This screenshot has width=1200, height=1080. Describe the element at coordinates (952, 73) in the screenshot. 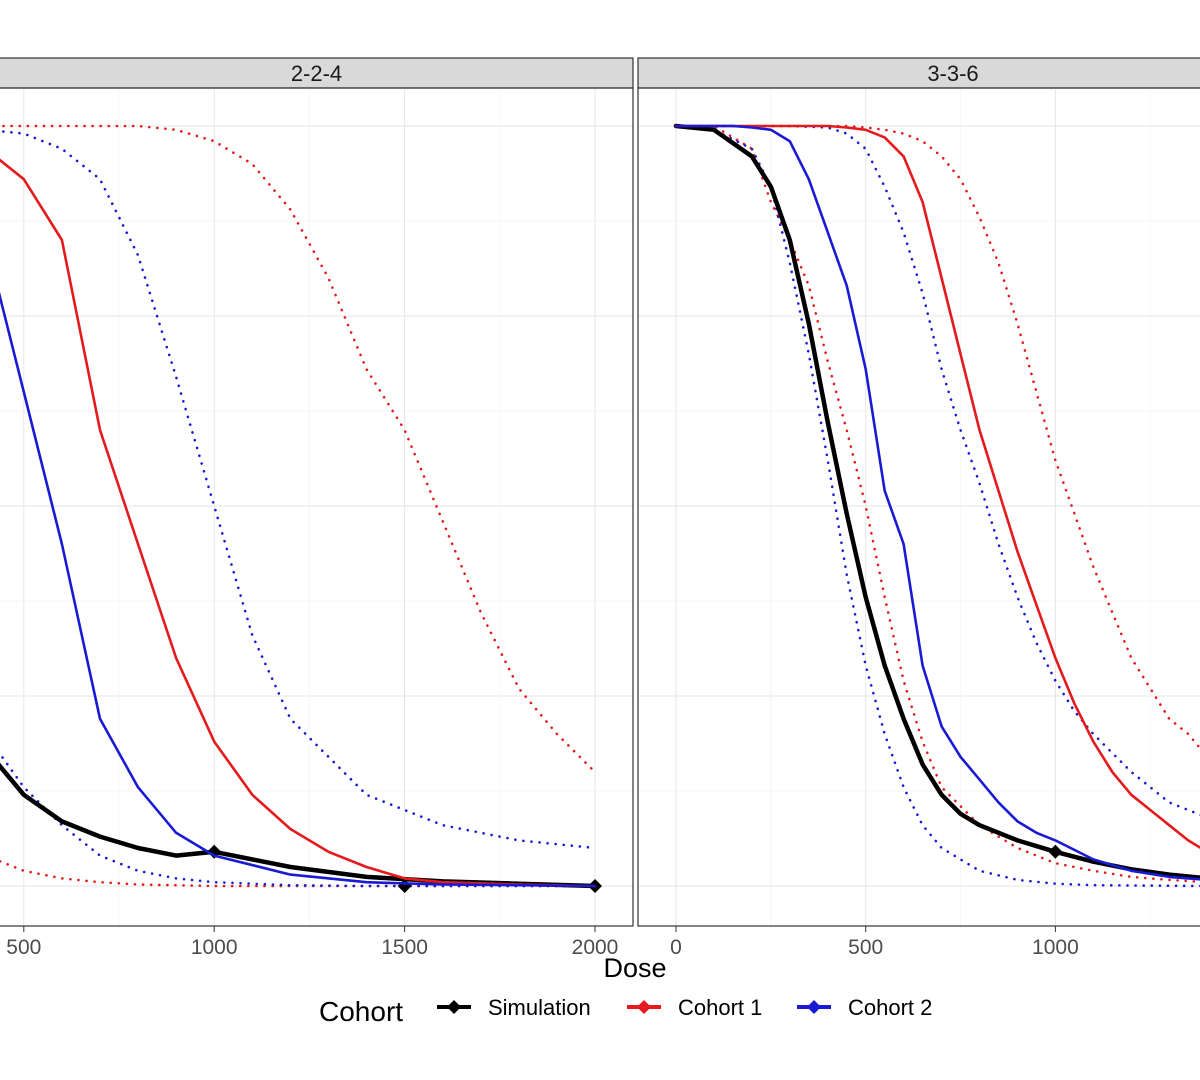

I see `facet-strip-label: 3-3-6` at that location.